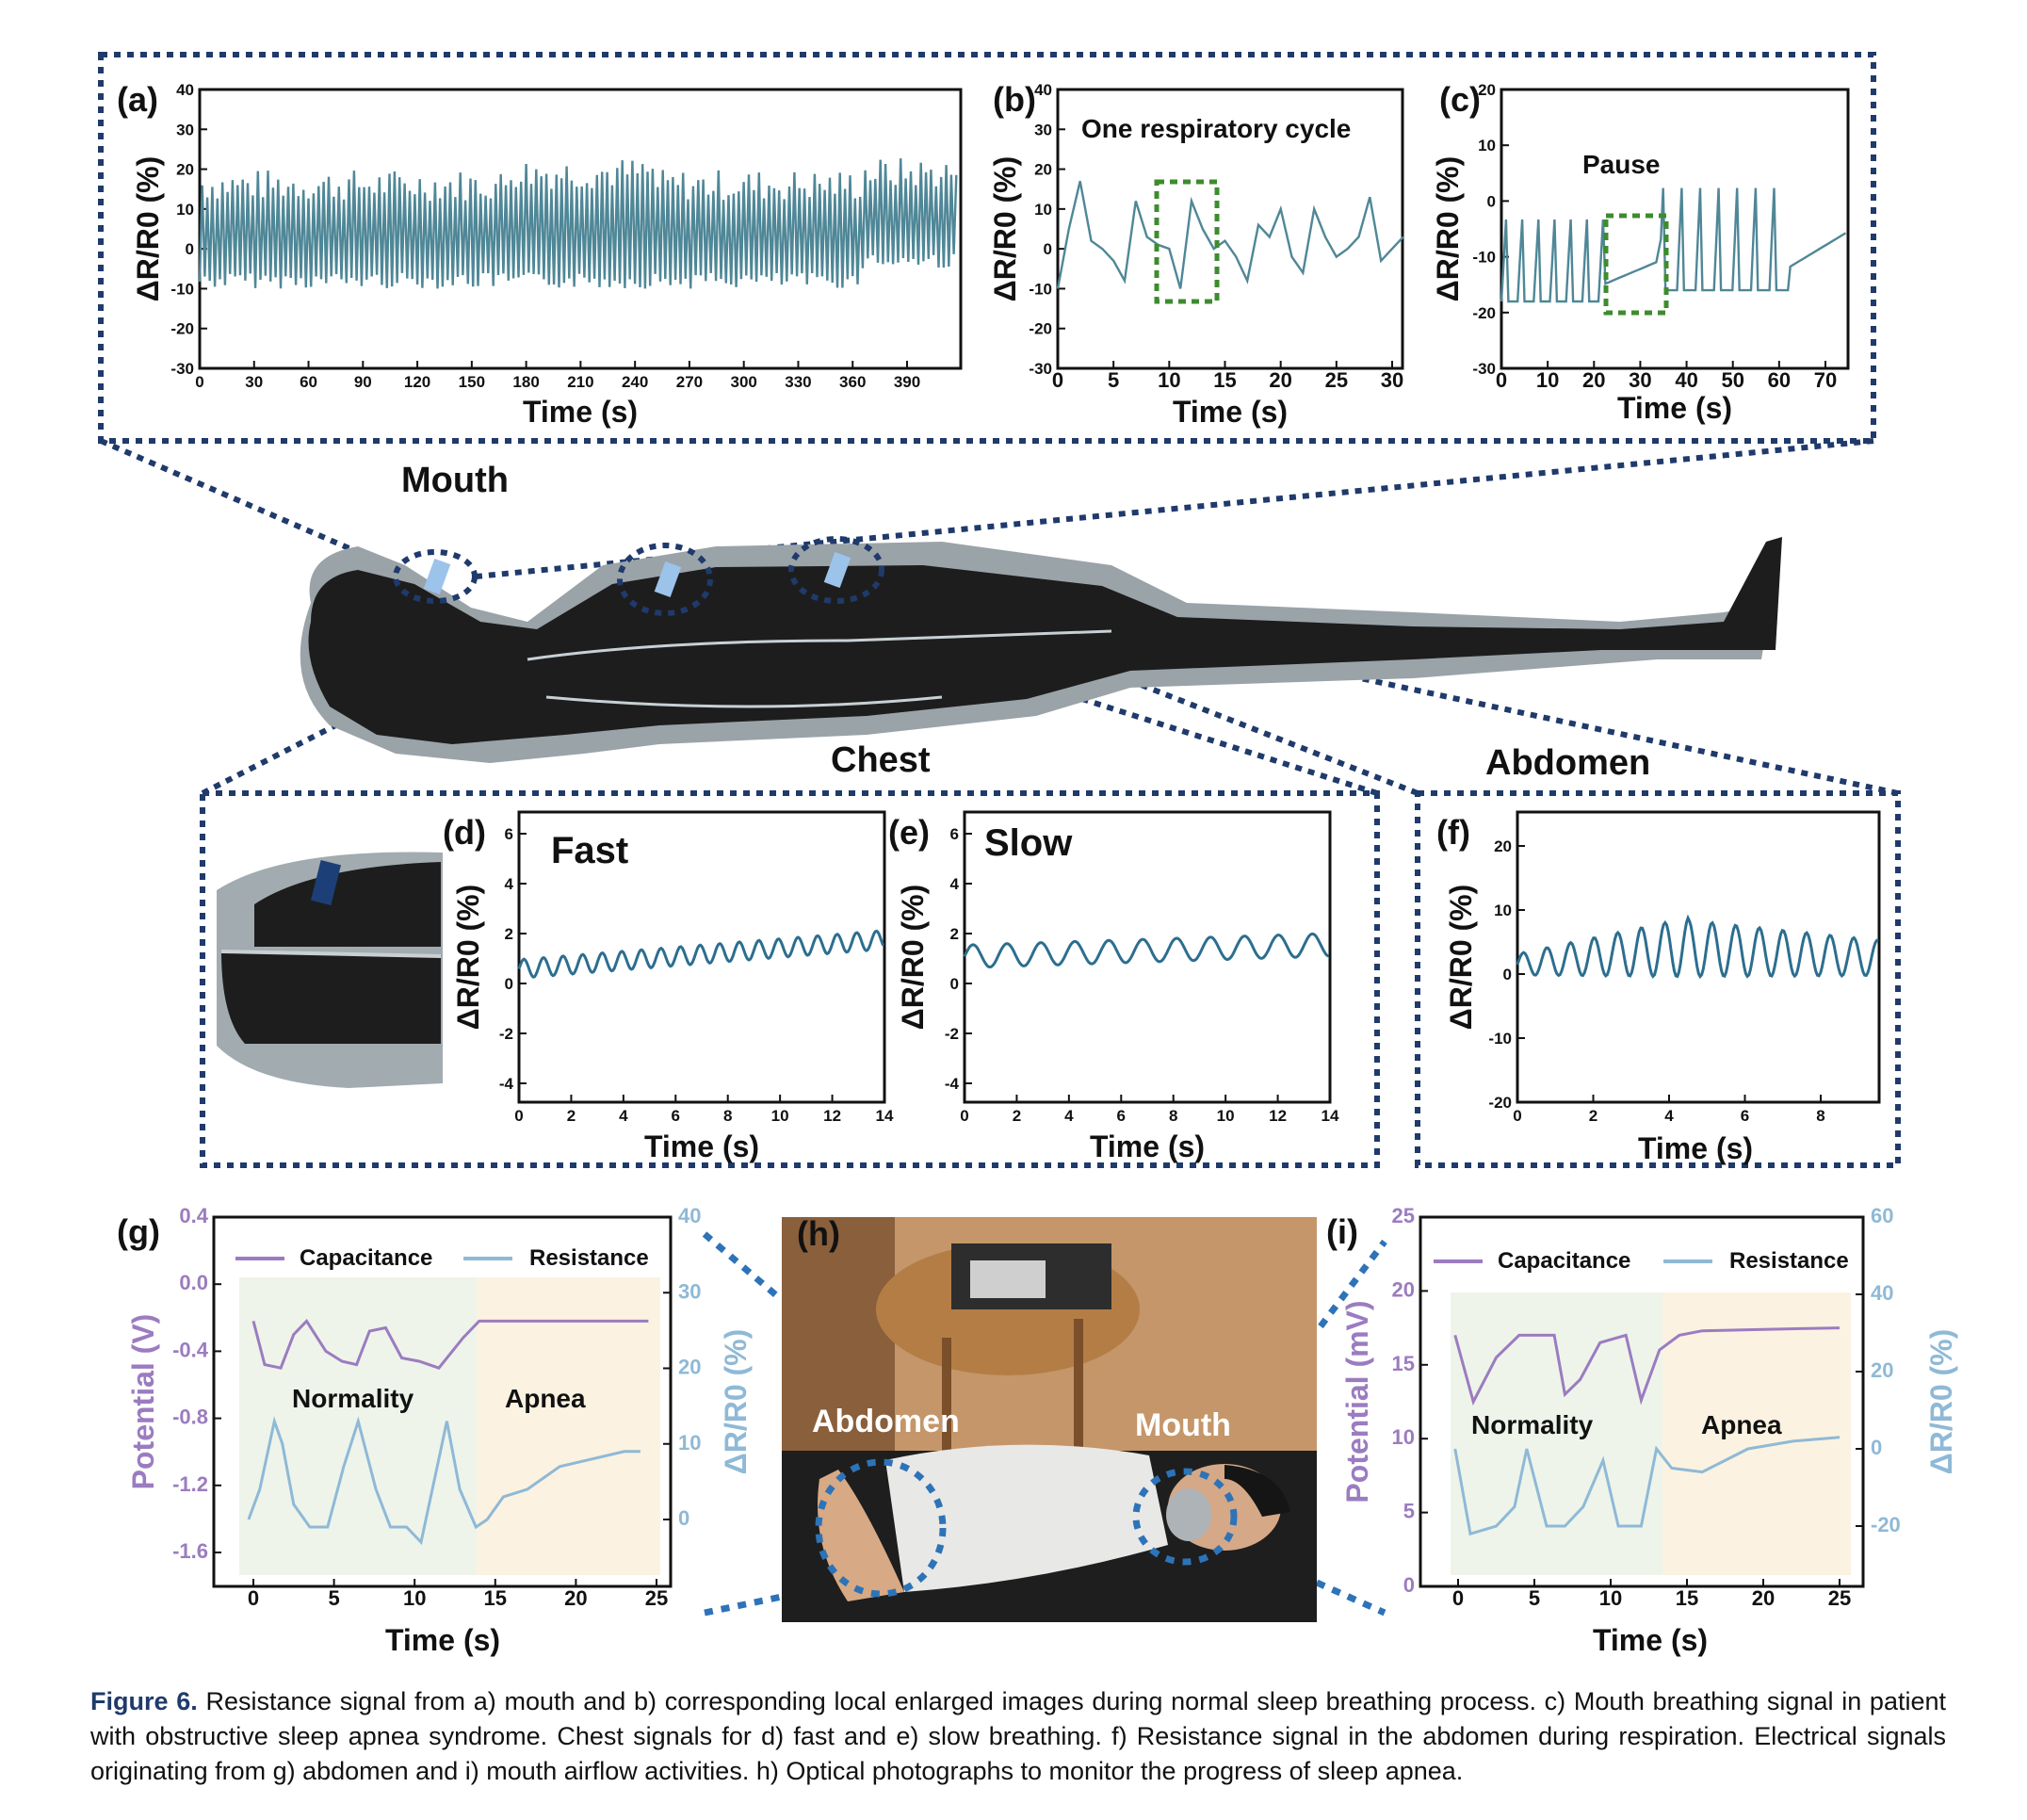 The height and width of the screenshot is (1820, 2027). Describe the element at coordinates (1669, 1116) in the screenshot. I see `panel-f-xtick-label: 4` at that location.